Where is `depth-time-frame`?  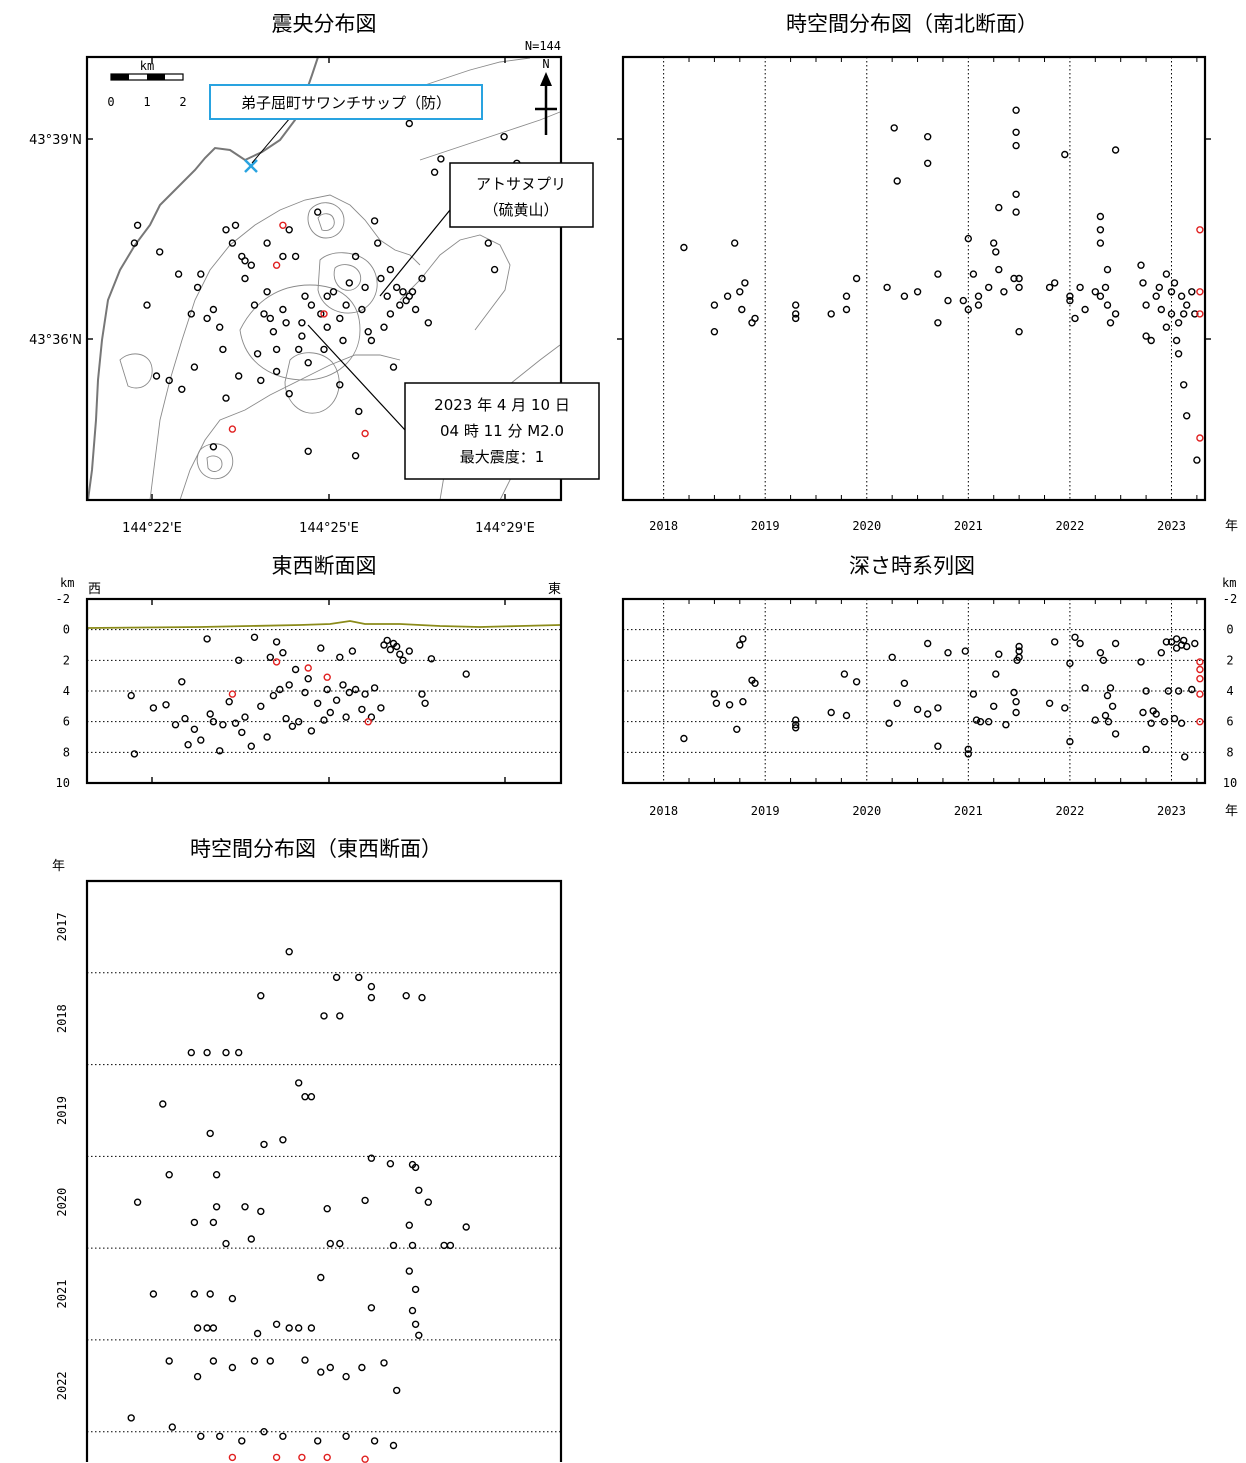 depth-time-frame is located at coordinates (914, 691).